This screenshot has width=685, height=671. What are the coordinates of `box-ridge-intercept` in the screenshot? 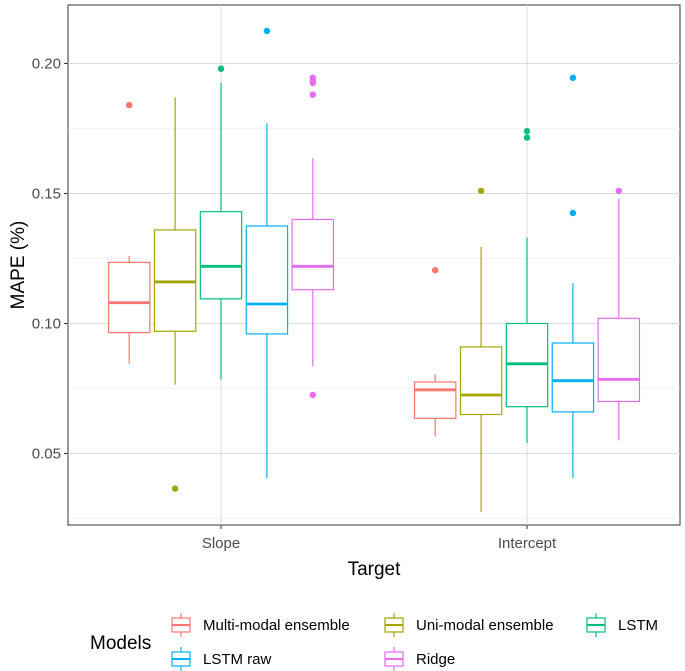 It's located at (619, 314).